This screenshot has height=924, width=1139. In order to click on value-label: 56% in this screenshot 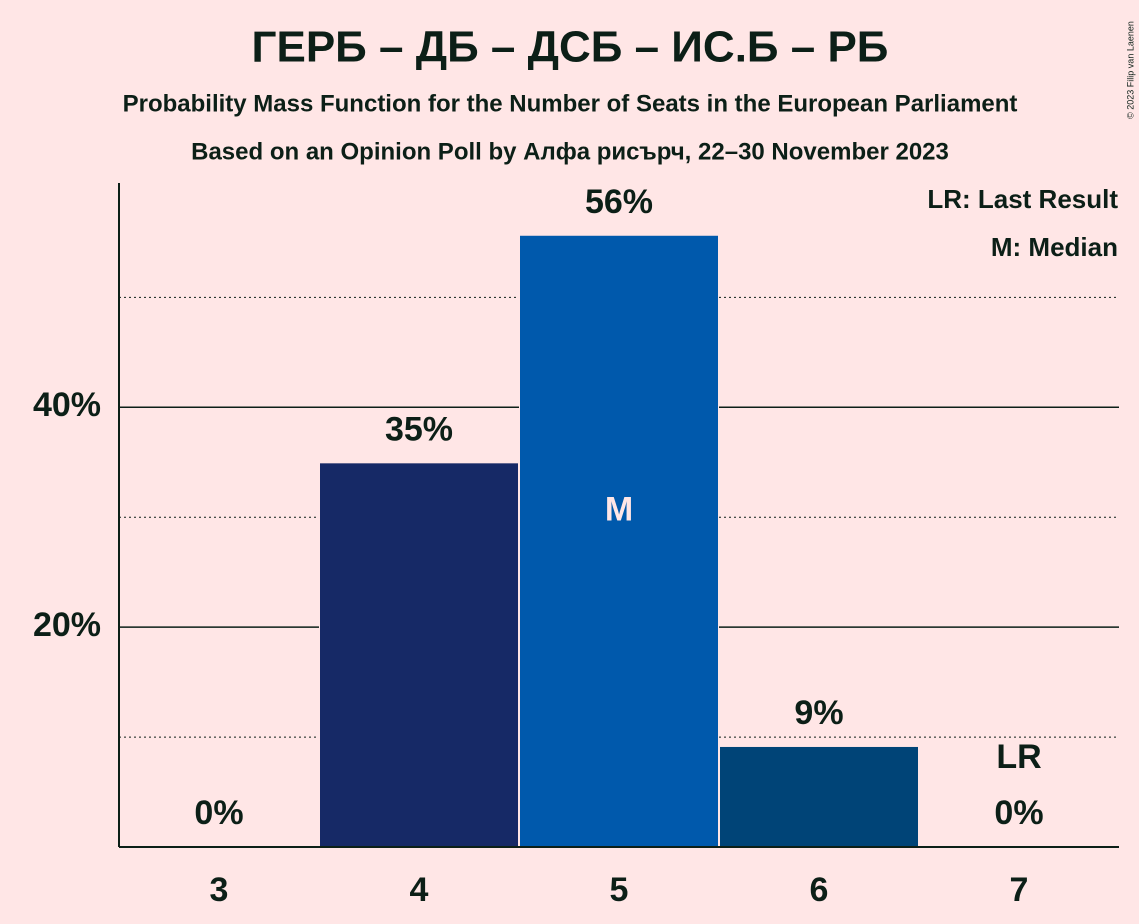, I will do `click(619, 202)`.